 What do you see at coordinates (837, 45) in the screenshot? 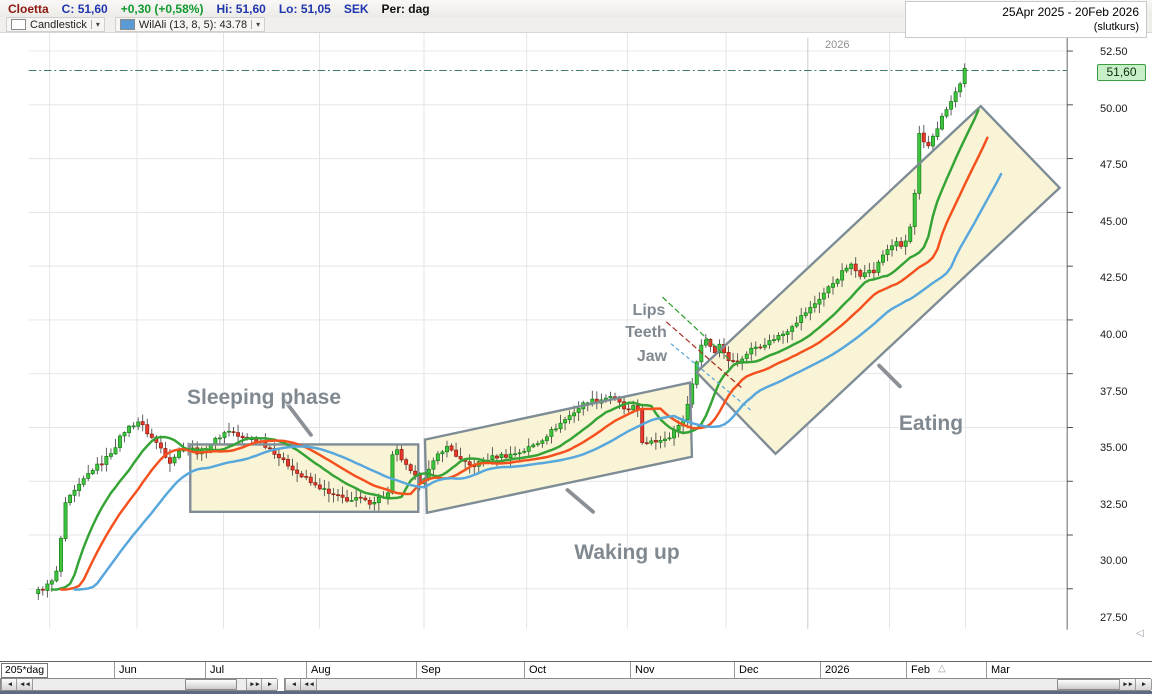
I see `year-label: 2026` at bounding box center [837, 45].